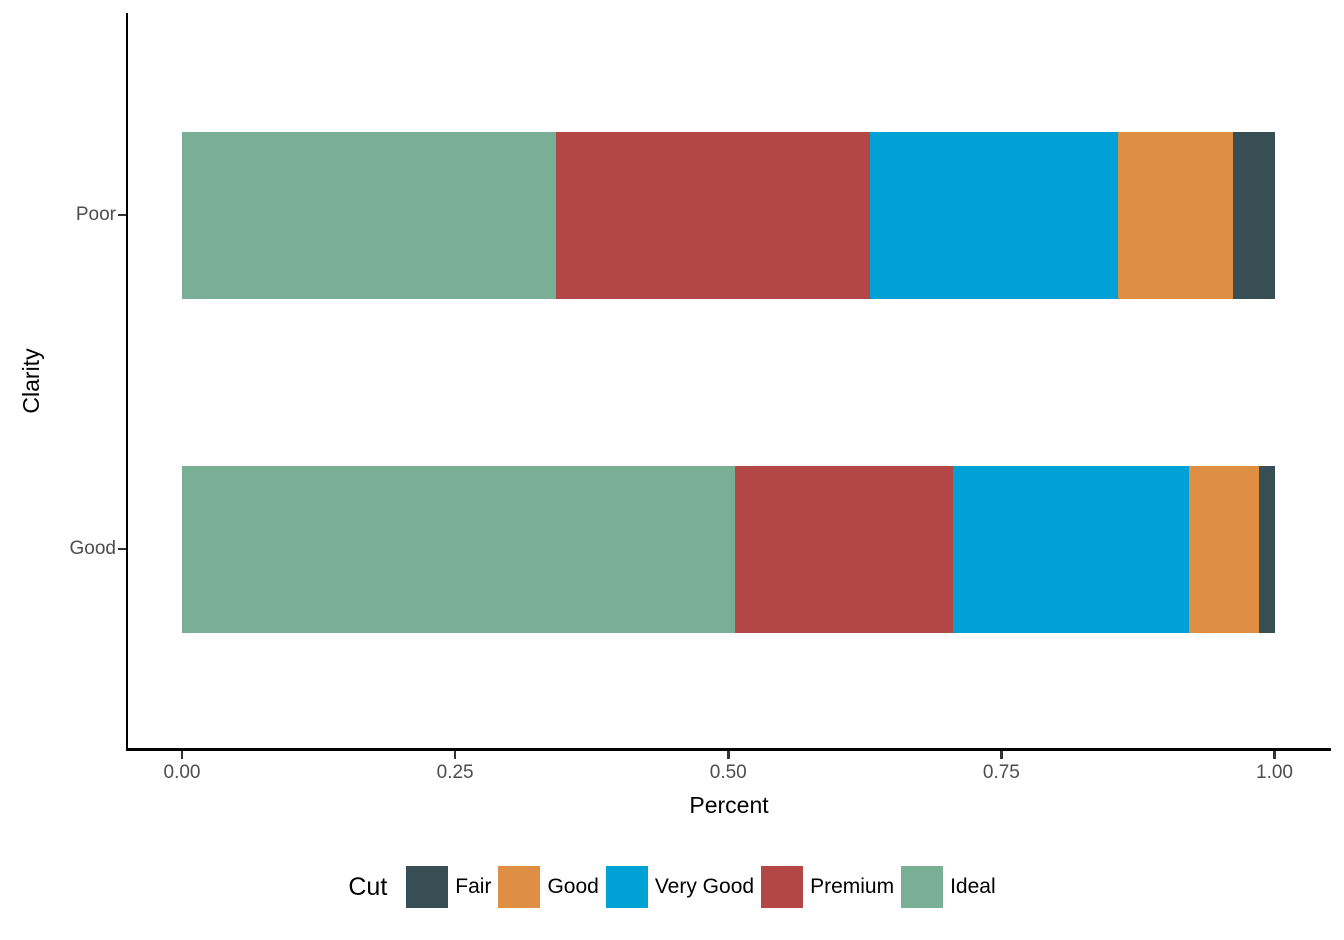  What do you see at coordinates (626, 887) in the screenshot?
I see `legend-key-very-good` at bounding box center [626, 887].